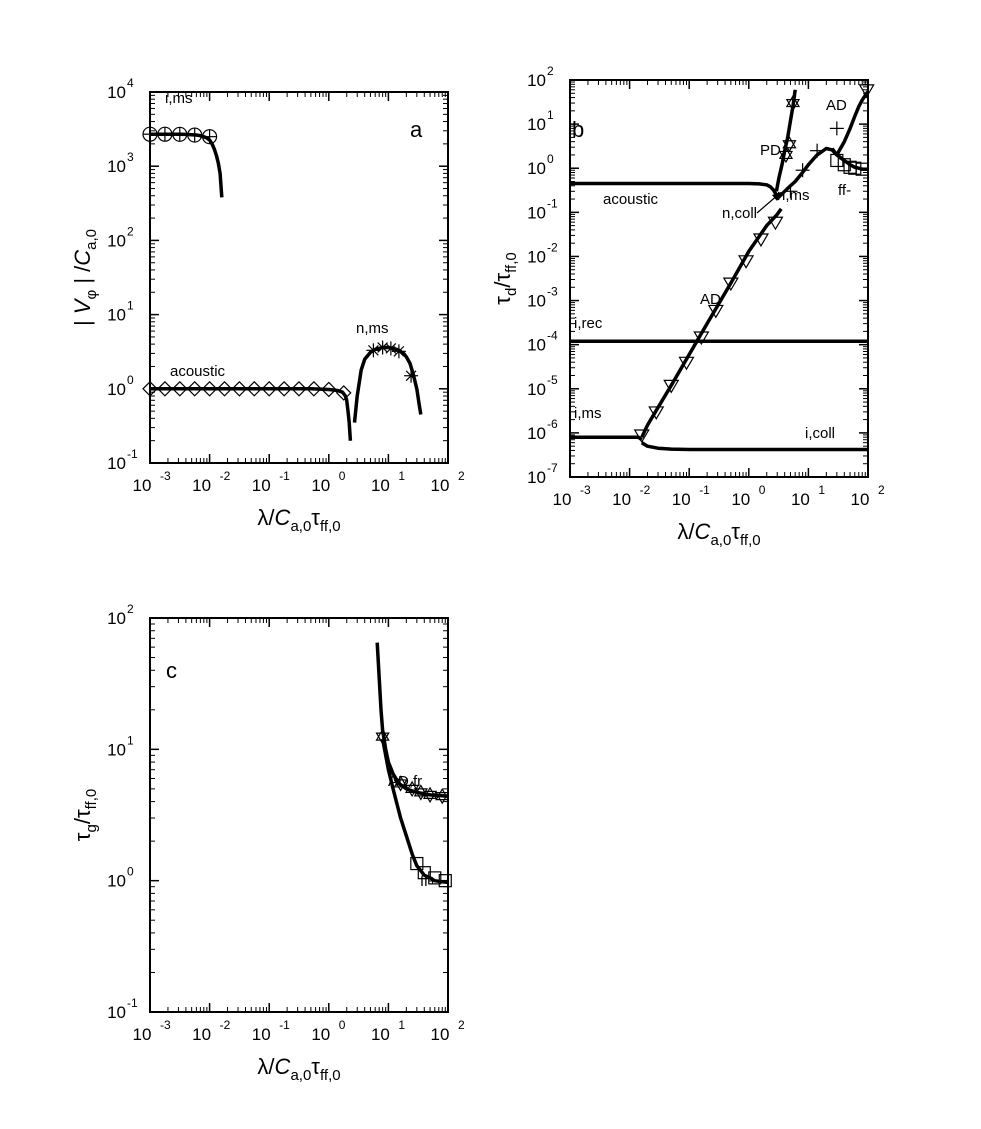 Image resolution: width=981 pixels, height=1129 pixels. I want to click on x-tick-exponent: 2, so click(461, 1025).